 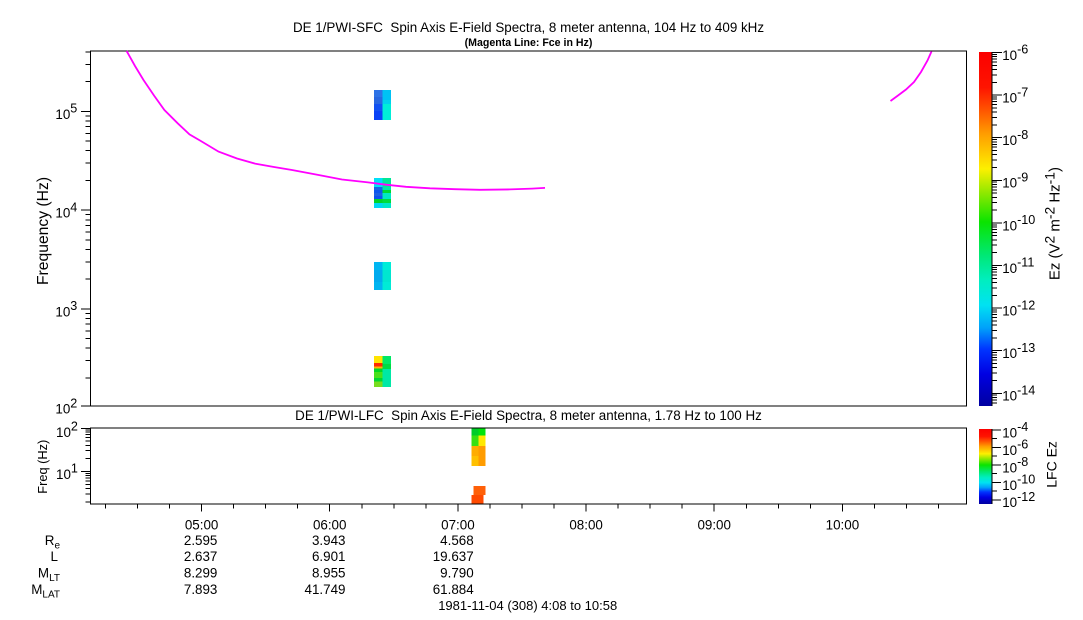 What do you see at coordinates (201, 540) in the screenshot?
I see `svg-text: 2.595` at bounding box center [201, 540].